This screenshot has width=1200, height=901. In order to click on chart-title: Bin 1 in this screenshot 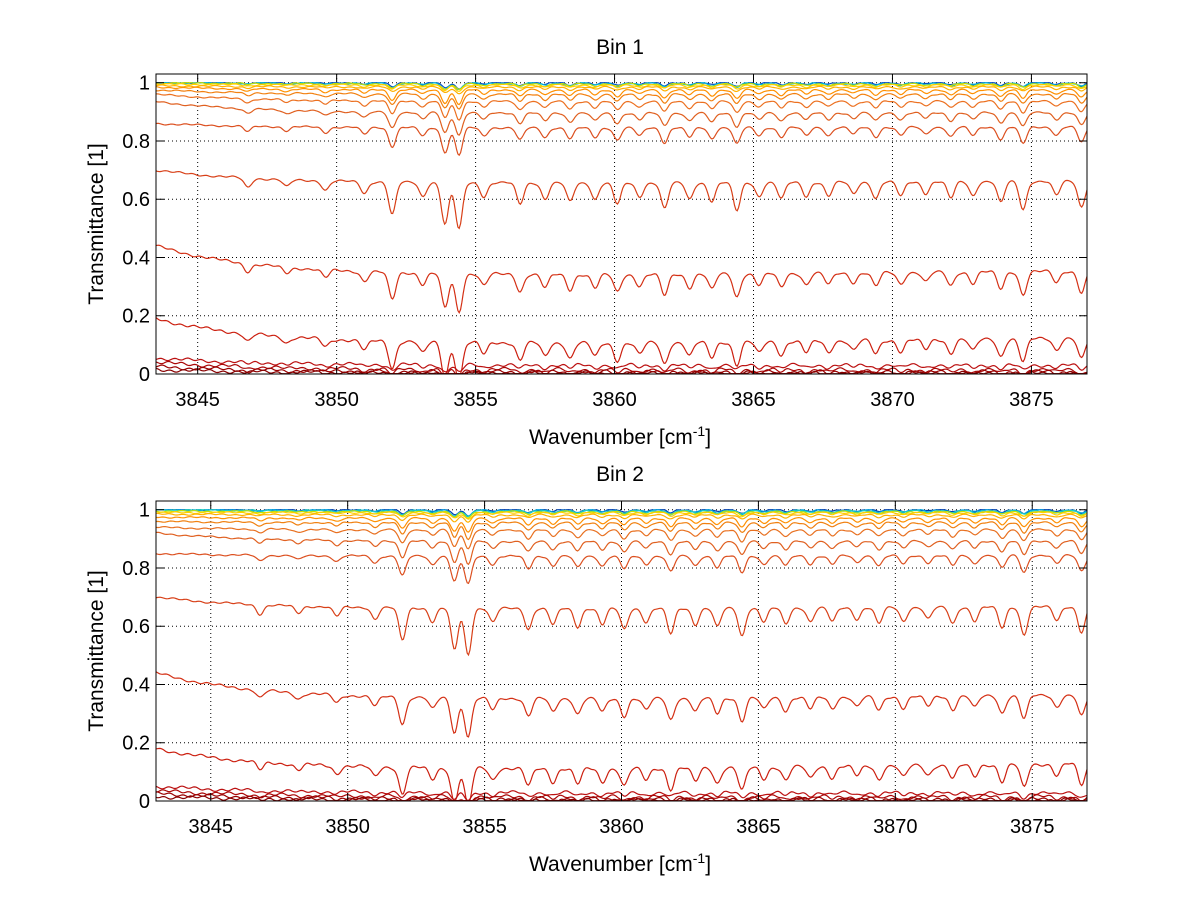, I will do `click(620, 47)`.